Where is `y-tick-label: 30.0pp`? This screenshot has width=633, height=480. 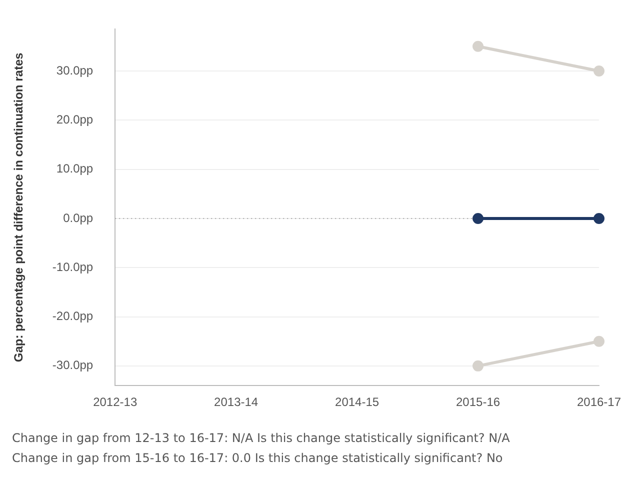
y-tick-label: 30.0pp is located at coordinates (75, 70).